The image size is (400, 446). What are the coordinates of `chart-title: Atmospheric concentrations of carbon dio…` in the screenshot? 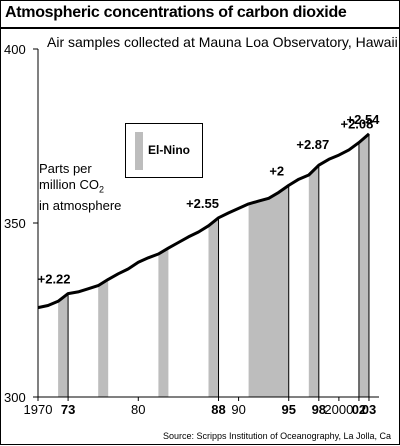 It's located at (176, 12).